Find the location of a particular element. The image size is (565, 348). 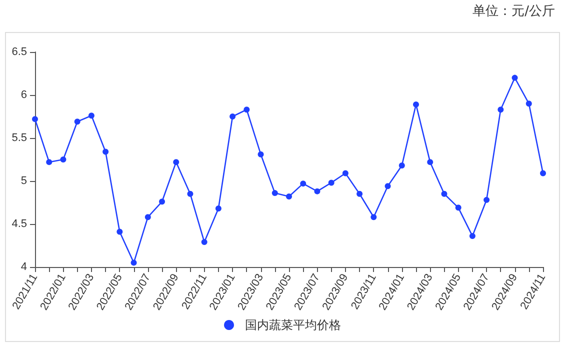

y-tick-label: 4.5 is located at coordinates (19, 224).